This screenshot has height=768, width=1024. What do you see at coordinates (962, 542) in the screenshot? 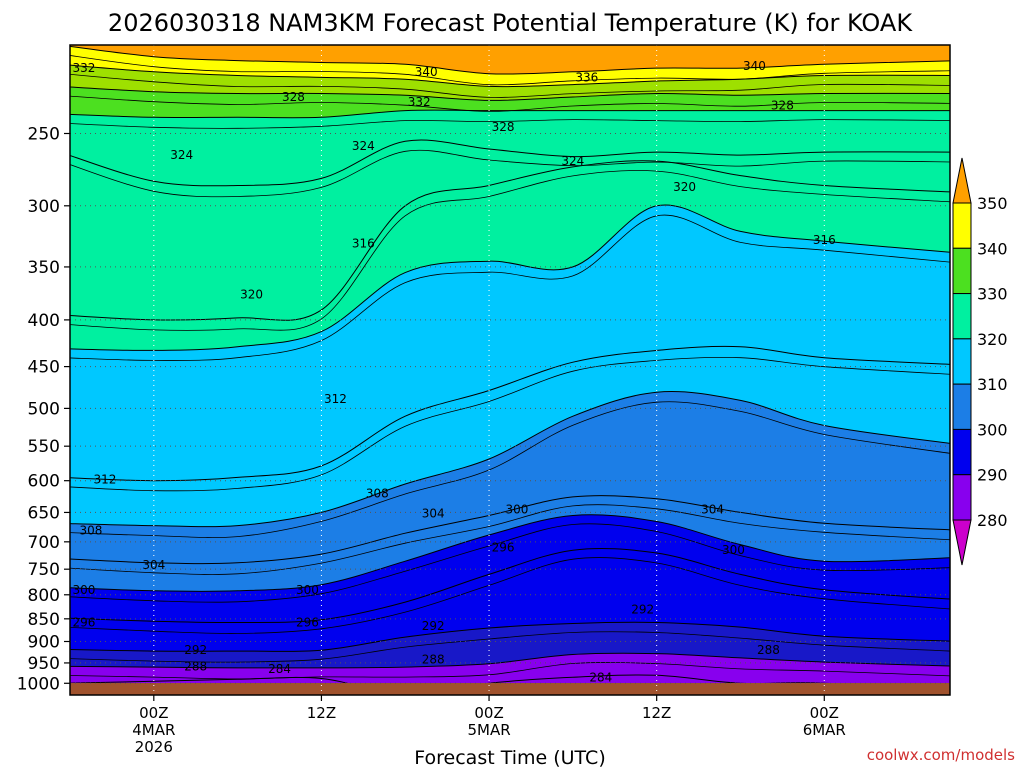
I see `colorbar-extend-min` at bounding box center [962, 542].